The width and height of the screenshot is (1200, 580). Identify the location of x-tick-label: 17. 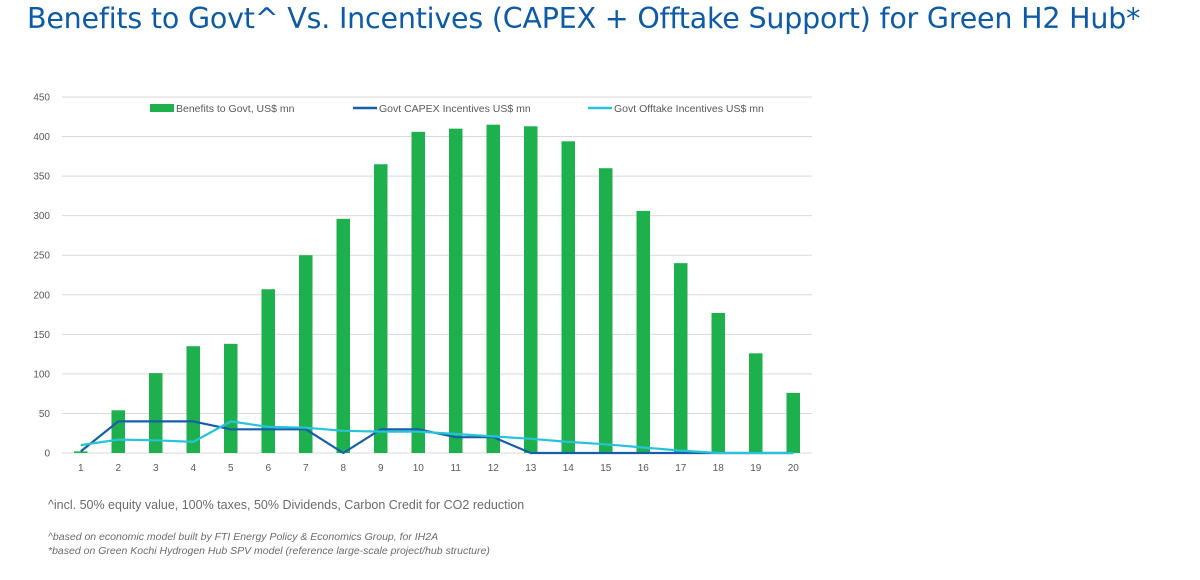
(681, 468).